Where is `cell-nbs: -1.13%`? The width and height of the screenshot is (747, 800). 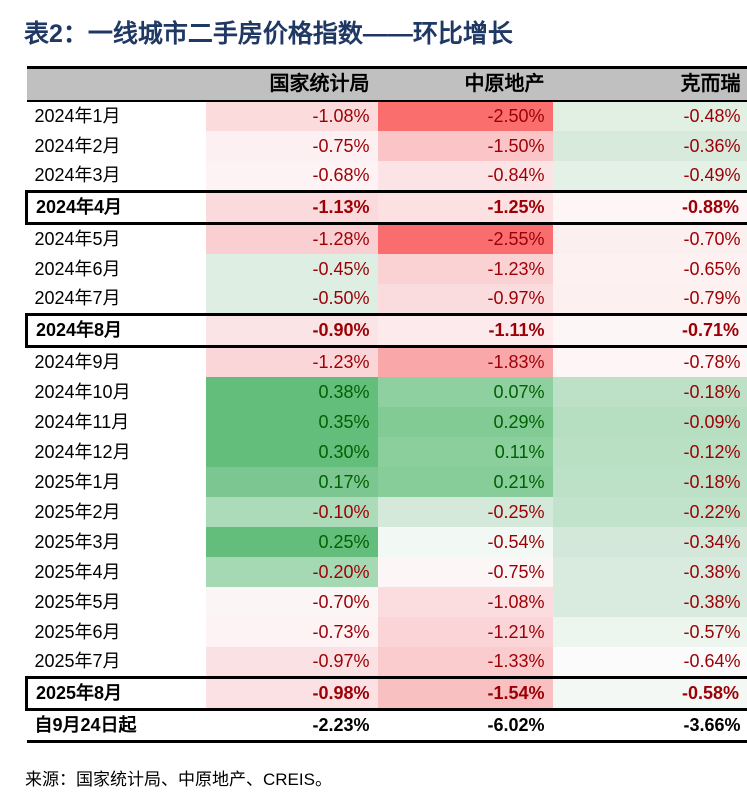 cell-nbs: -1.13% is located at coordinates (291, 207).